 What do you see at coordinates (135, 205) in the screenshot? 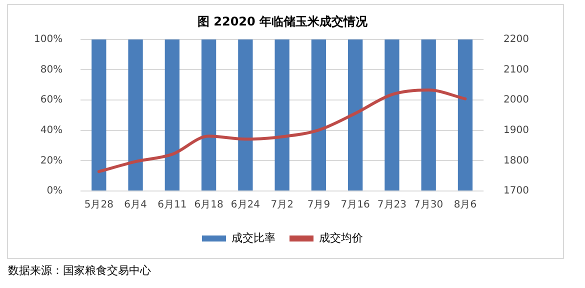
I see `x-tick-label: 6月4` at bounding box center [135, 205].